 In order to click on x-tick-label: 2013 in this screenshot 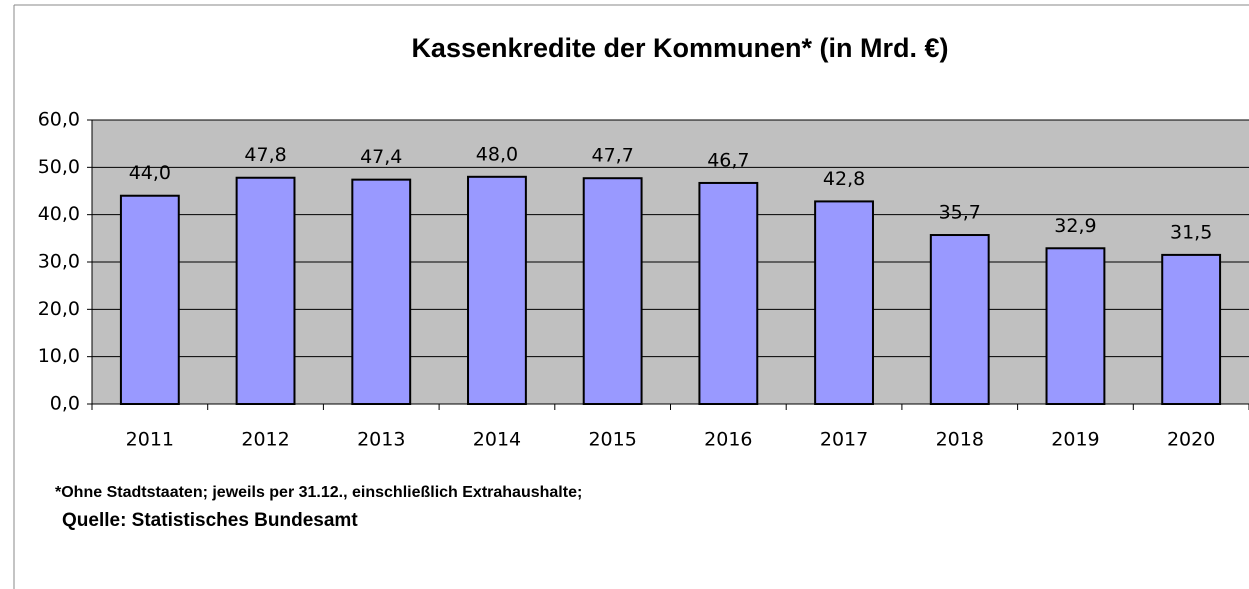, I will do `click(381, 440)`.